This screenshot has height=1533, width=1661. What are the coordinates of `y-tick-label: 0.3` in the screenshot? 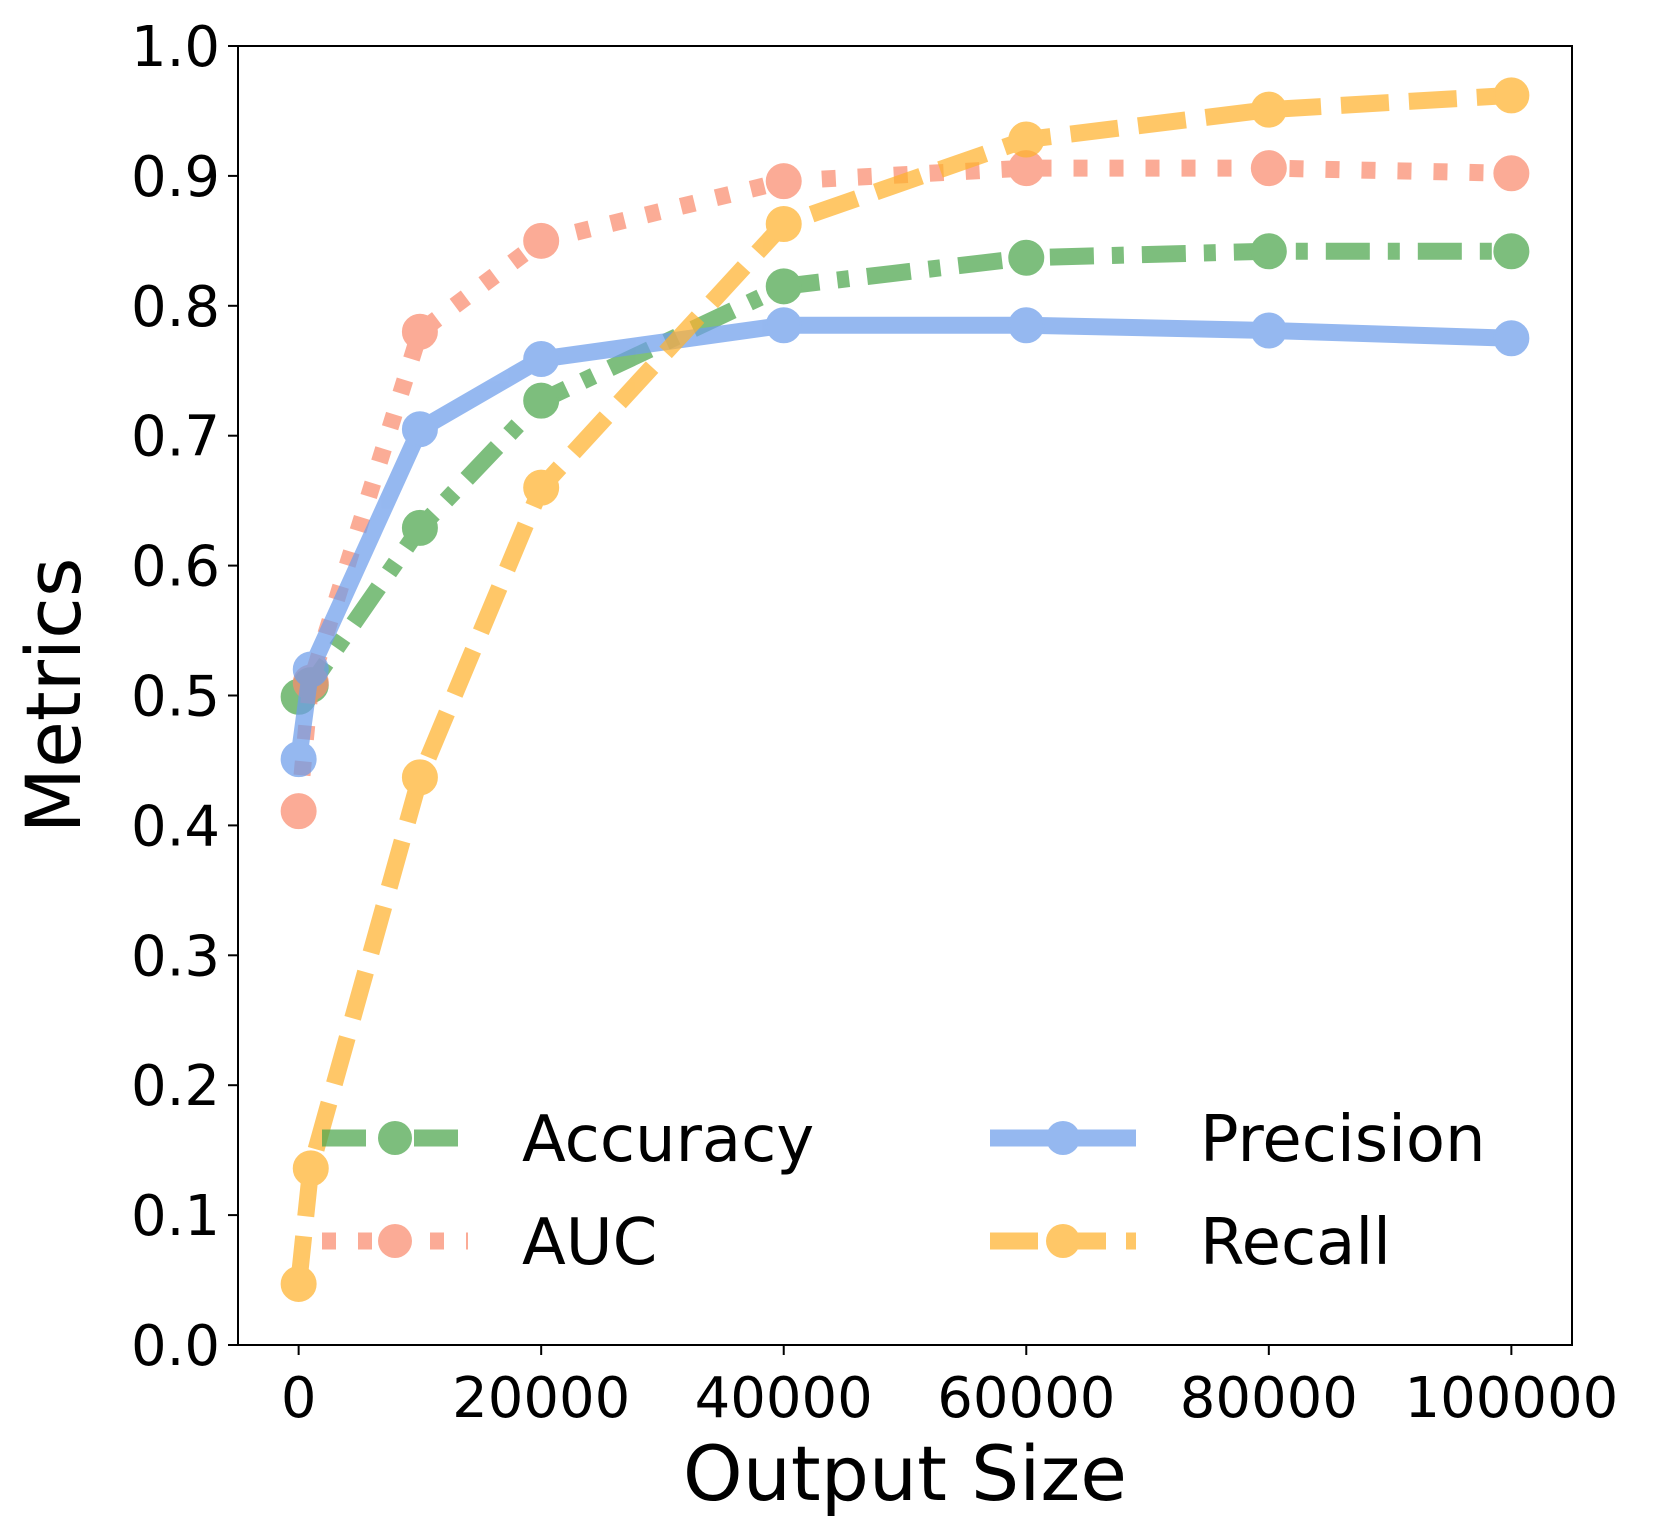 It's located at (175, 956).